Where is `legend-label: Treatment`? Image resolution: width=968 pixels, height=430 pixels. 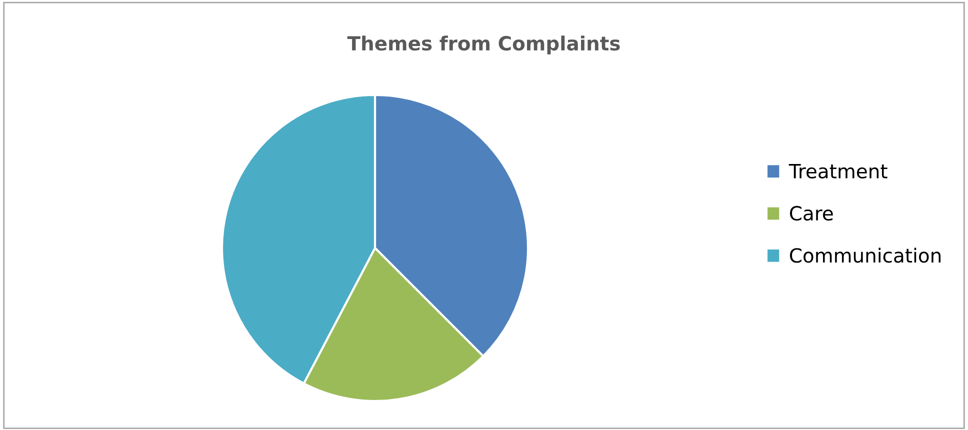 legend-label: Treatment is located at coordinates (838, 171).